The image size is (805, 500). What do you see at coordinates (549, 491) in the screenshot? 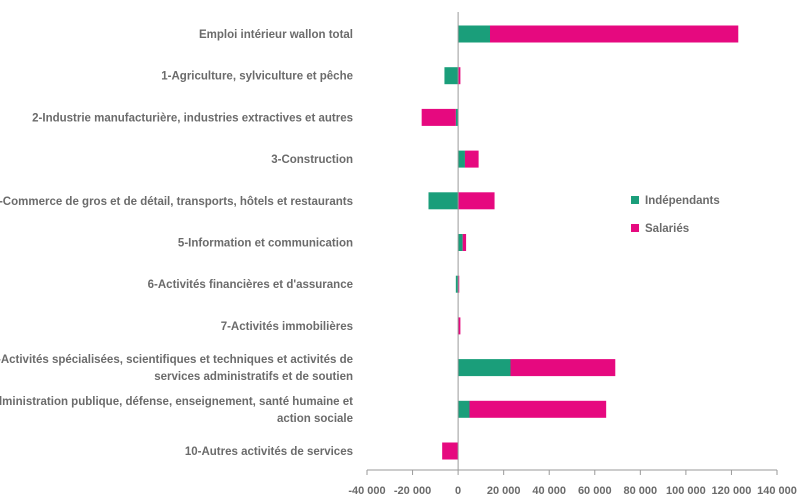
I see `x-tick-label: 40 000` at bounding box center [549, 491].